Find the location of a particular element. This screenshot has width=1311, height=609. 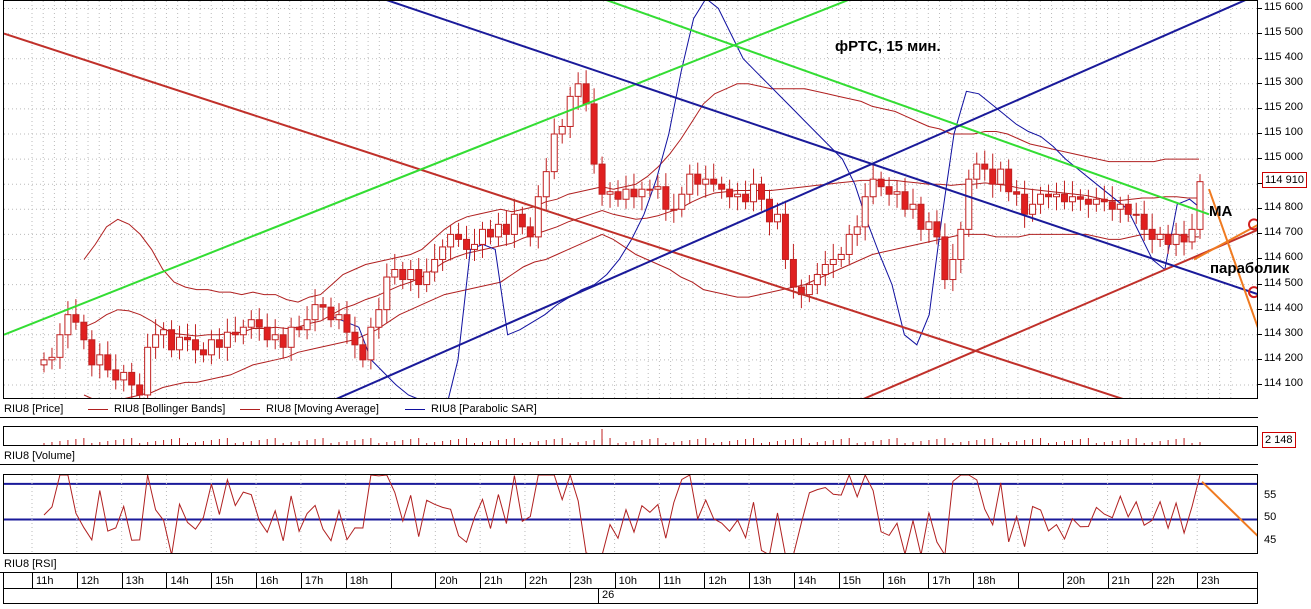

legend-moving-average: RIU8 [Moving Average] is located at coordinates (309, 409).